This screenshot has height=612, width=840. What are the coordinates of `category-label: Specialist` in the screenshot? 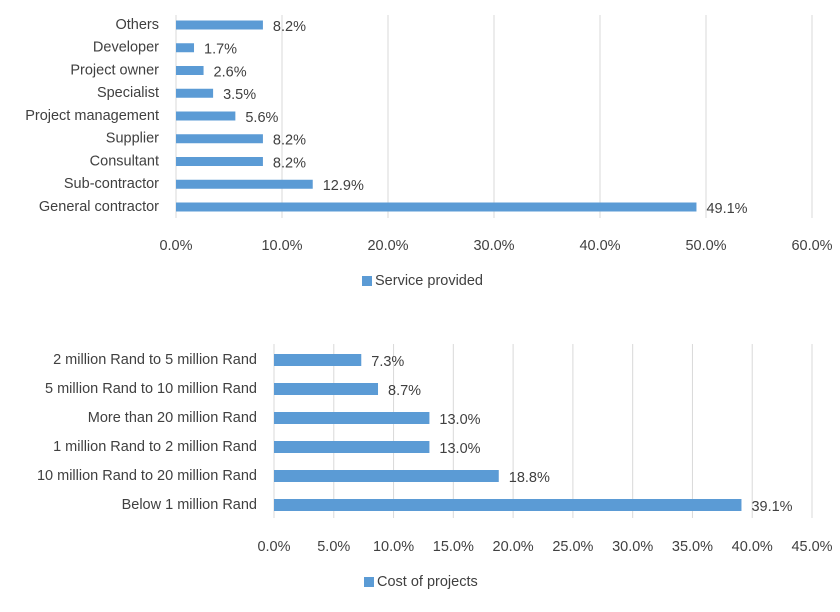 It's located at (128, 93).